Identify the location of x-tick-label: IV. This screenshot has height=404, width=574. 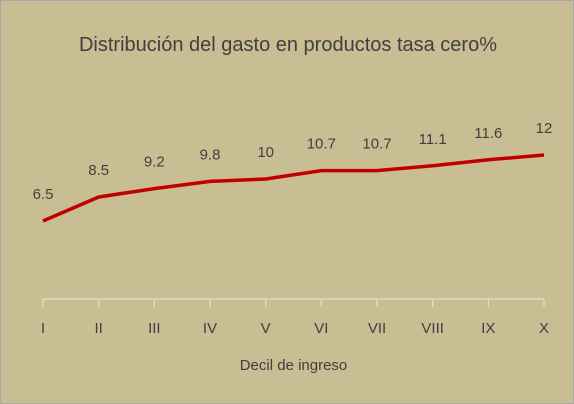
(210, 328).